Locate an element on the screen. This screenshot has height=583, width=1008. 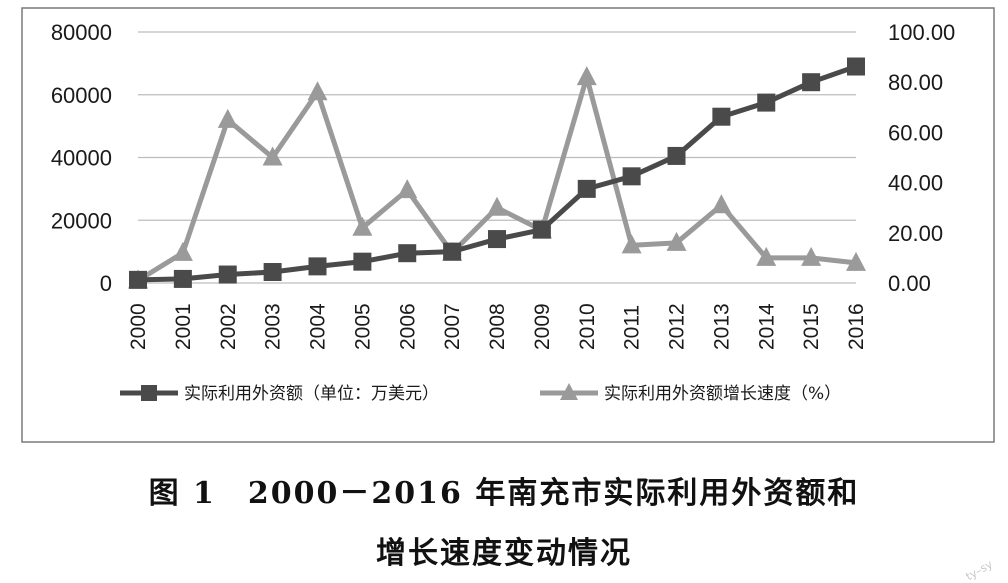
x-axis-tick-label: 2011 is located at coordinates (632, 327).